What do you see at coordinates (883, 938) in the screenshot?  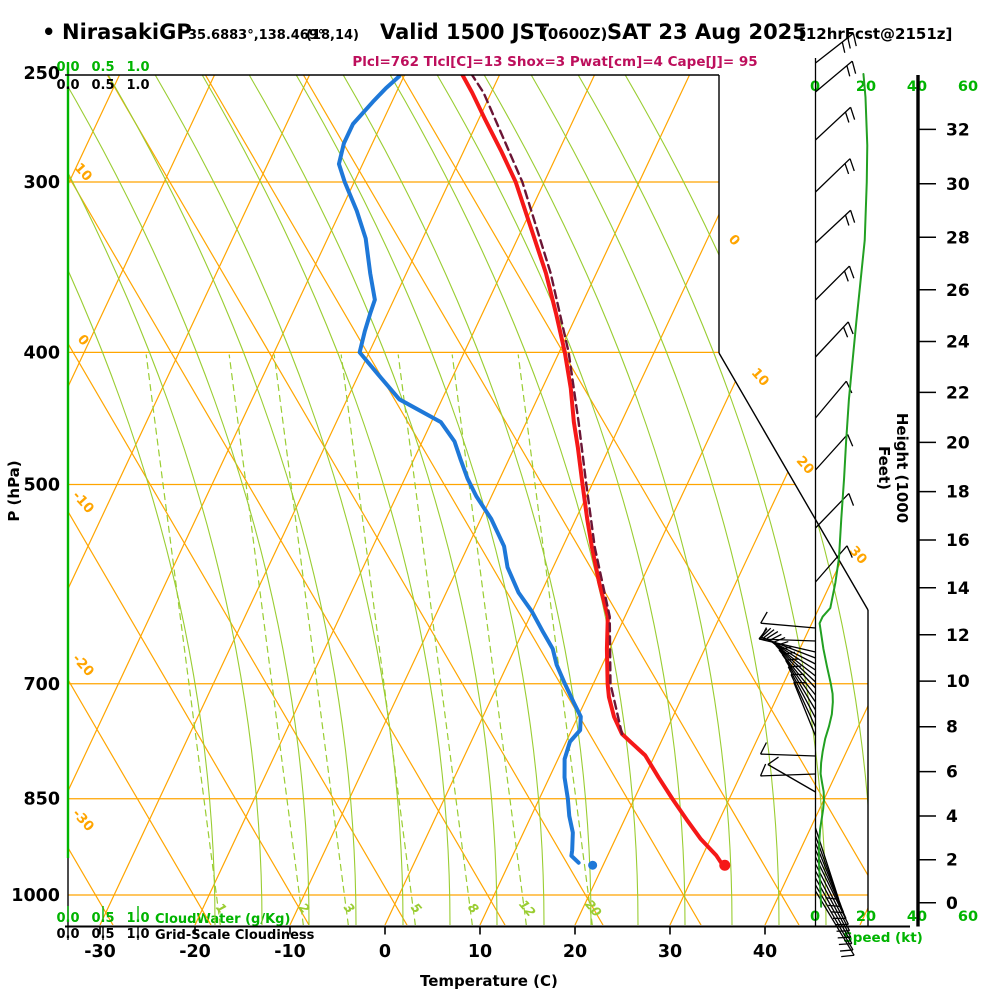 I see `speed-axis-title: Speed (kt)` at bounding box center [883, 938].